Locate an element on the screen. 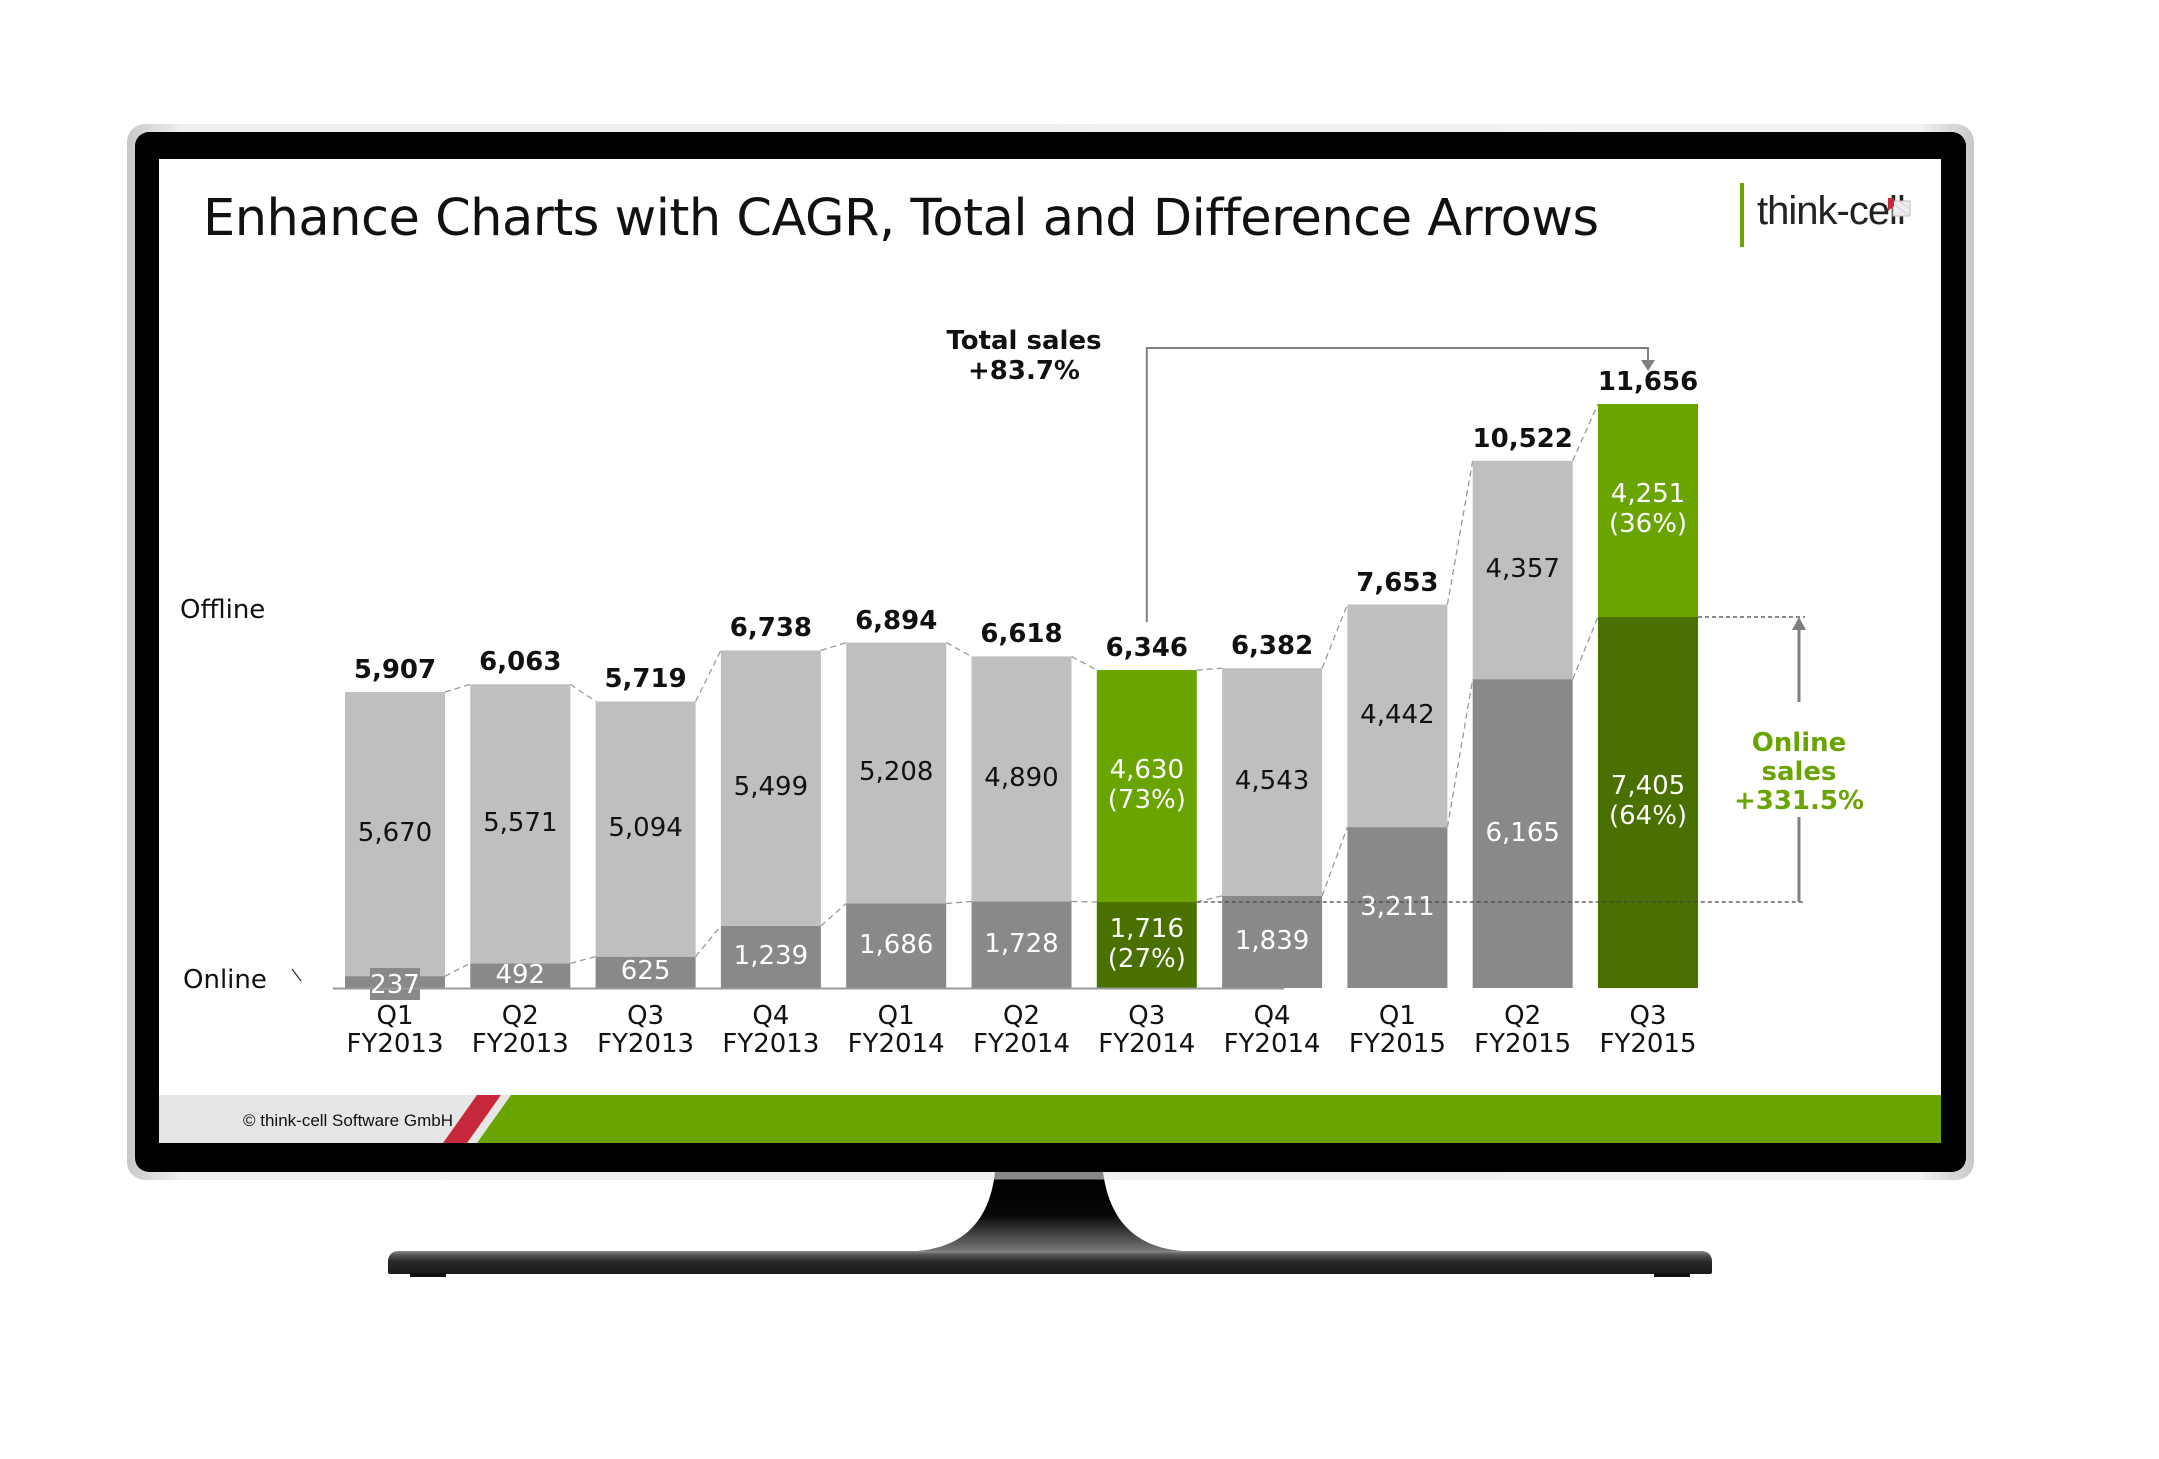 The height and width of the screenshot is (1459, 2159). online-value-label: 1,839 is located at coordinates (1272, 940).